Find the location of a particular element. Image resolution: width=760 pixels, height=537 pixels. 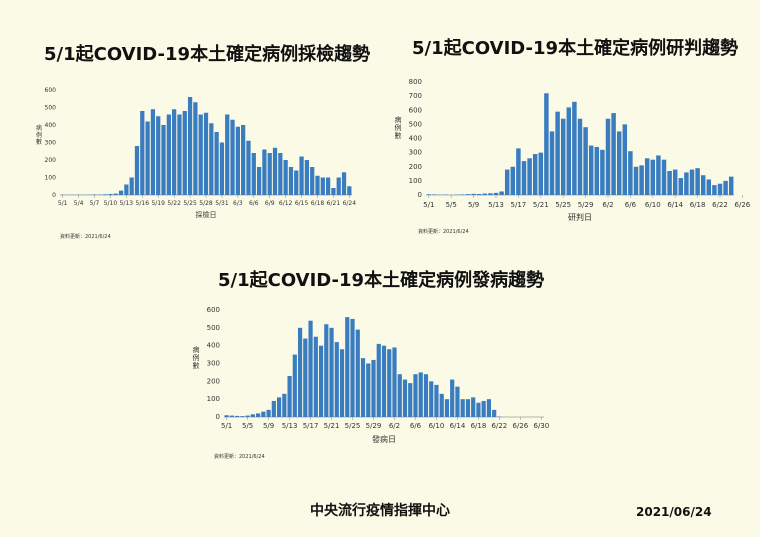

x-tick-label: 6/10 is located at coordinates (653, 205).